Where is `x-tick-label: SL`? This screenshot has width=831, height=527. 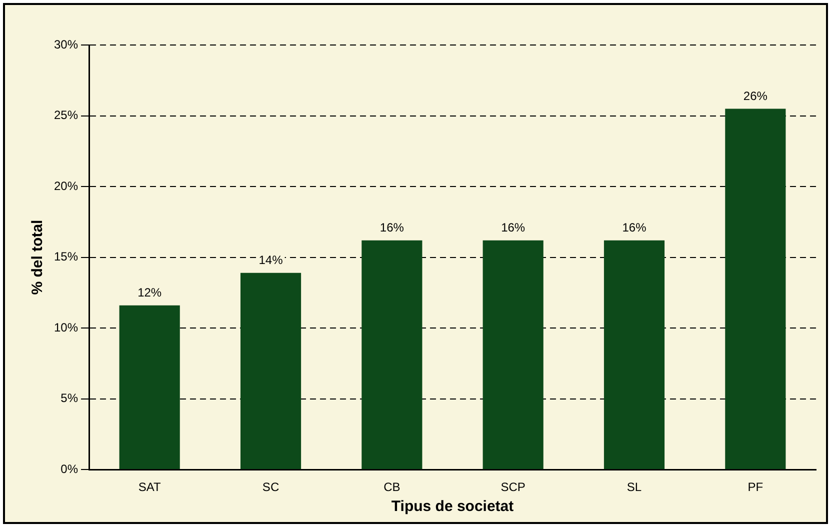 x-tick-label: SL is located at coordinates (634, 487).